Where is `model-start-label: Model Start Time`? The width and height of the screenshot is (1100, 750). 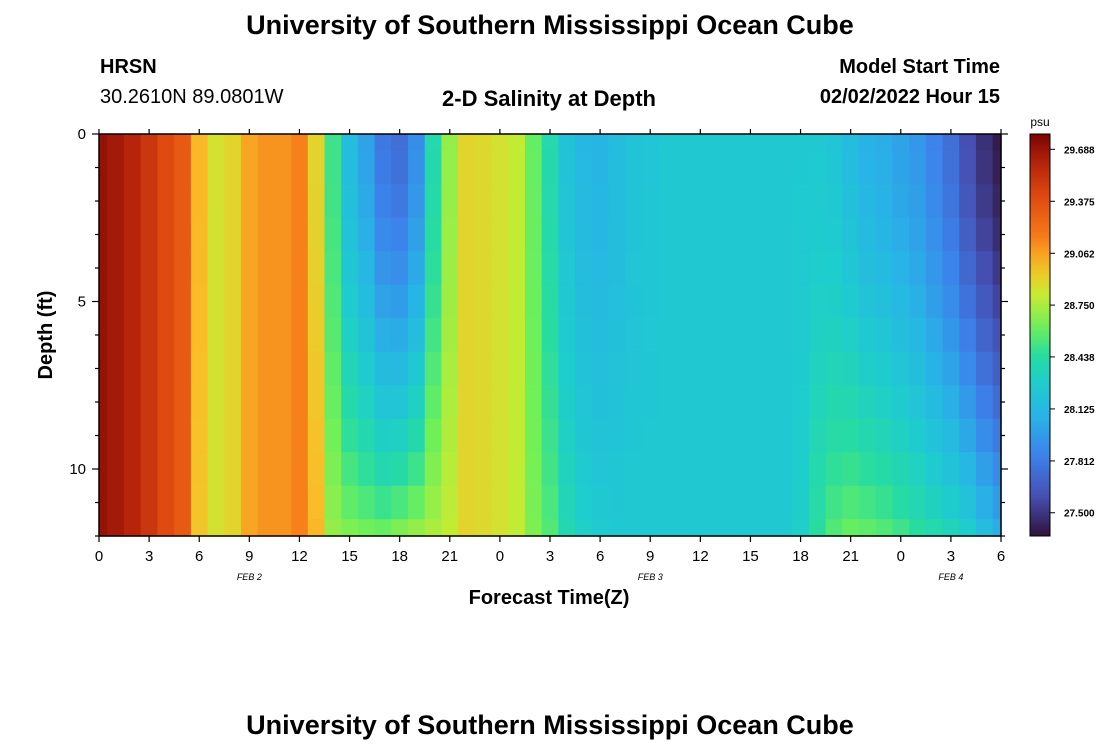
model-start-label: Model Start Time is located at coordinates (919, 67).